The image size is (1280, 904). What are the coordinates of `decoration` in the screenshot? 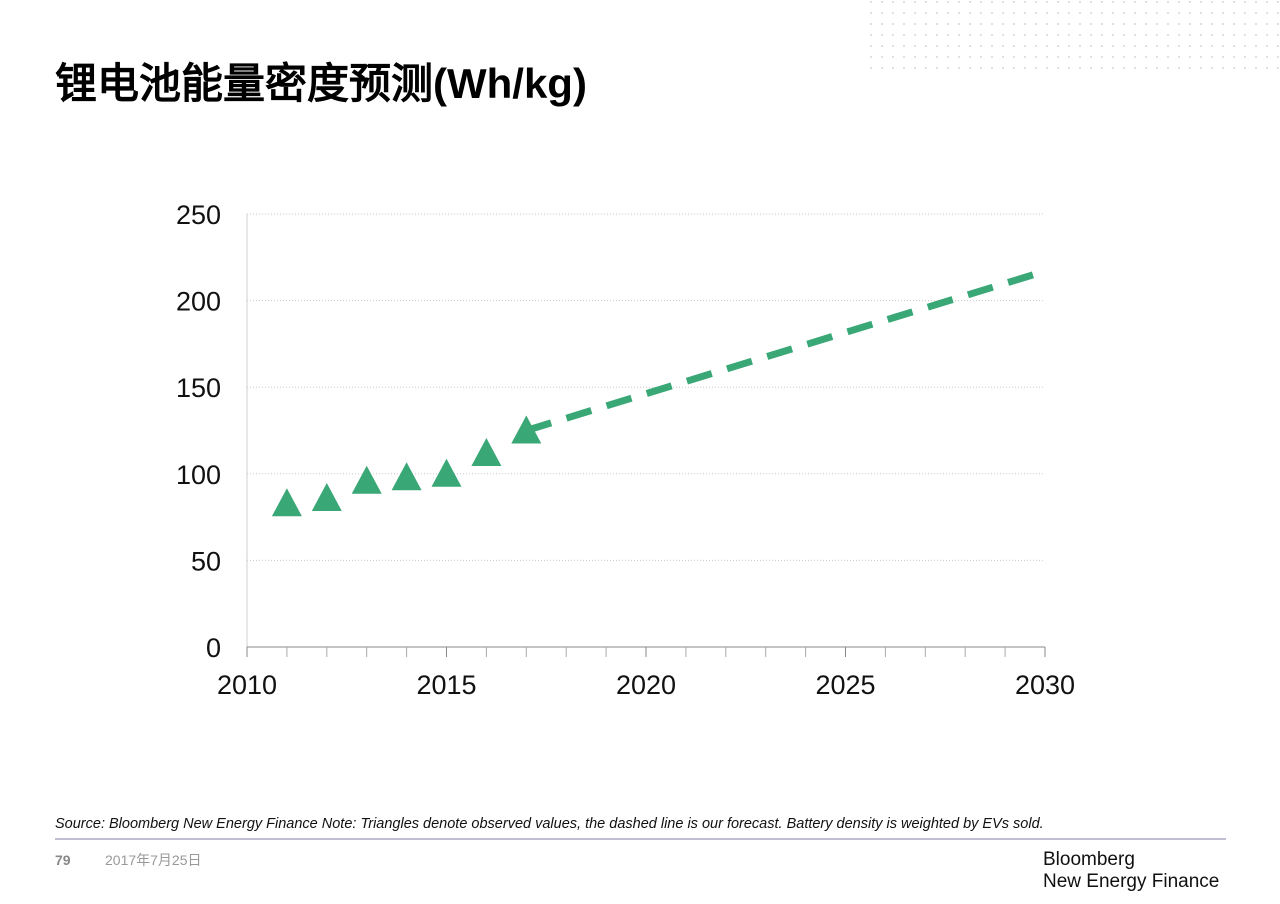 It's located at (1073, 39).